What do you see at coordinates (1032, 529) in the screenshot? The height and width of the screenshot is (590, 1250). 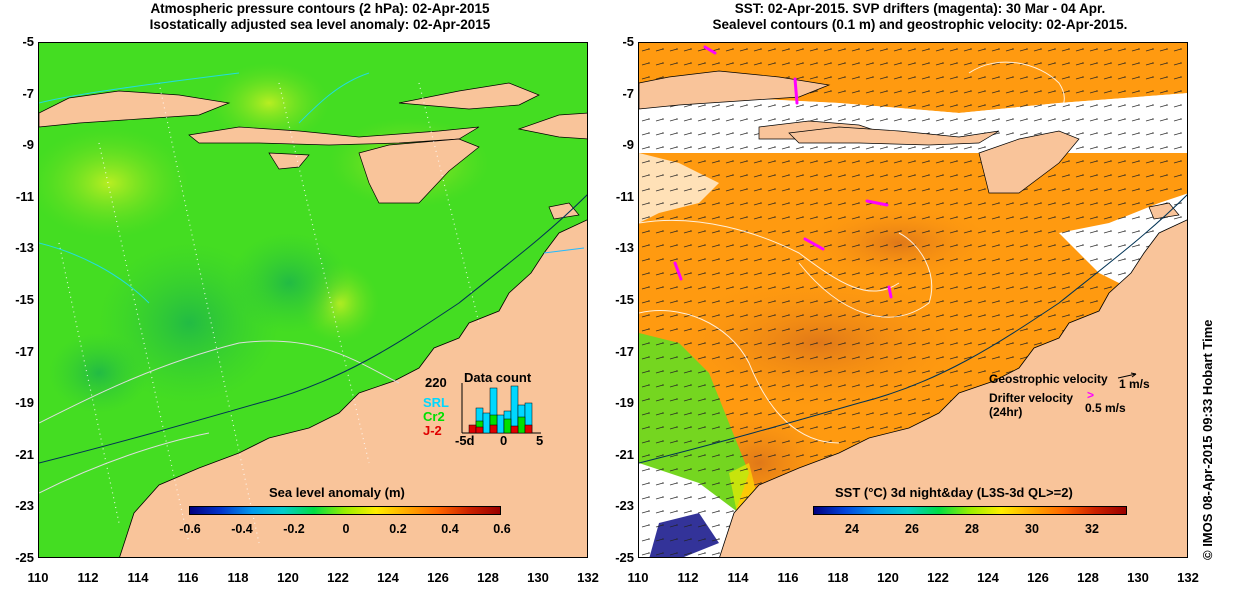 I see `sst-label-3: 30` at bounding box center [1032, 529].